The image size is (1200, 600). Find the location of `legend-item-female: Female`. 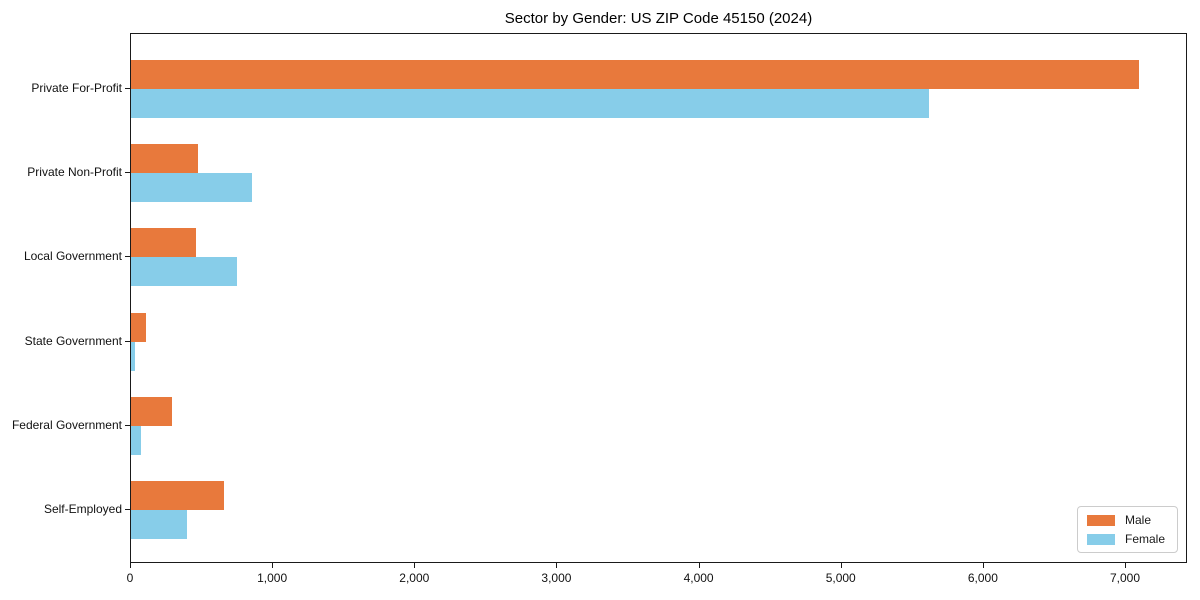

legend-item-female: Female is located at coordinates (1125, 539).